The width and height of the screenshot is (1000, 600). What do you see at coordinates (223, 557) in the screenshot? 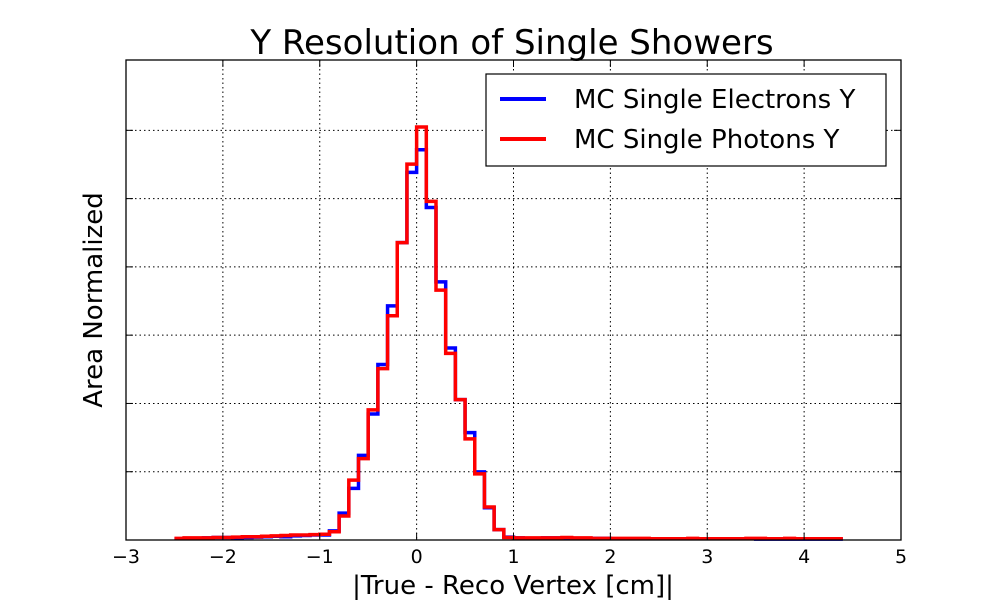
I see `x-tick-label: −2` at bounding box center [223, 557].